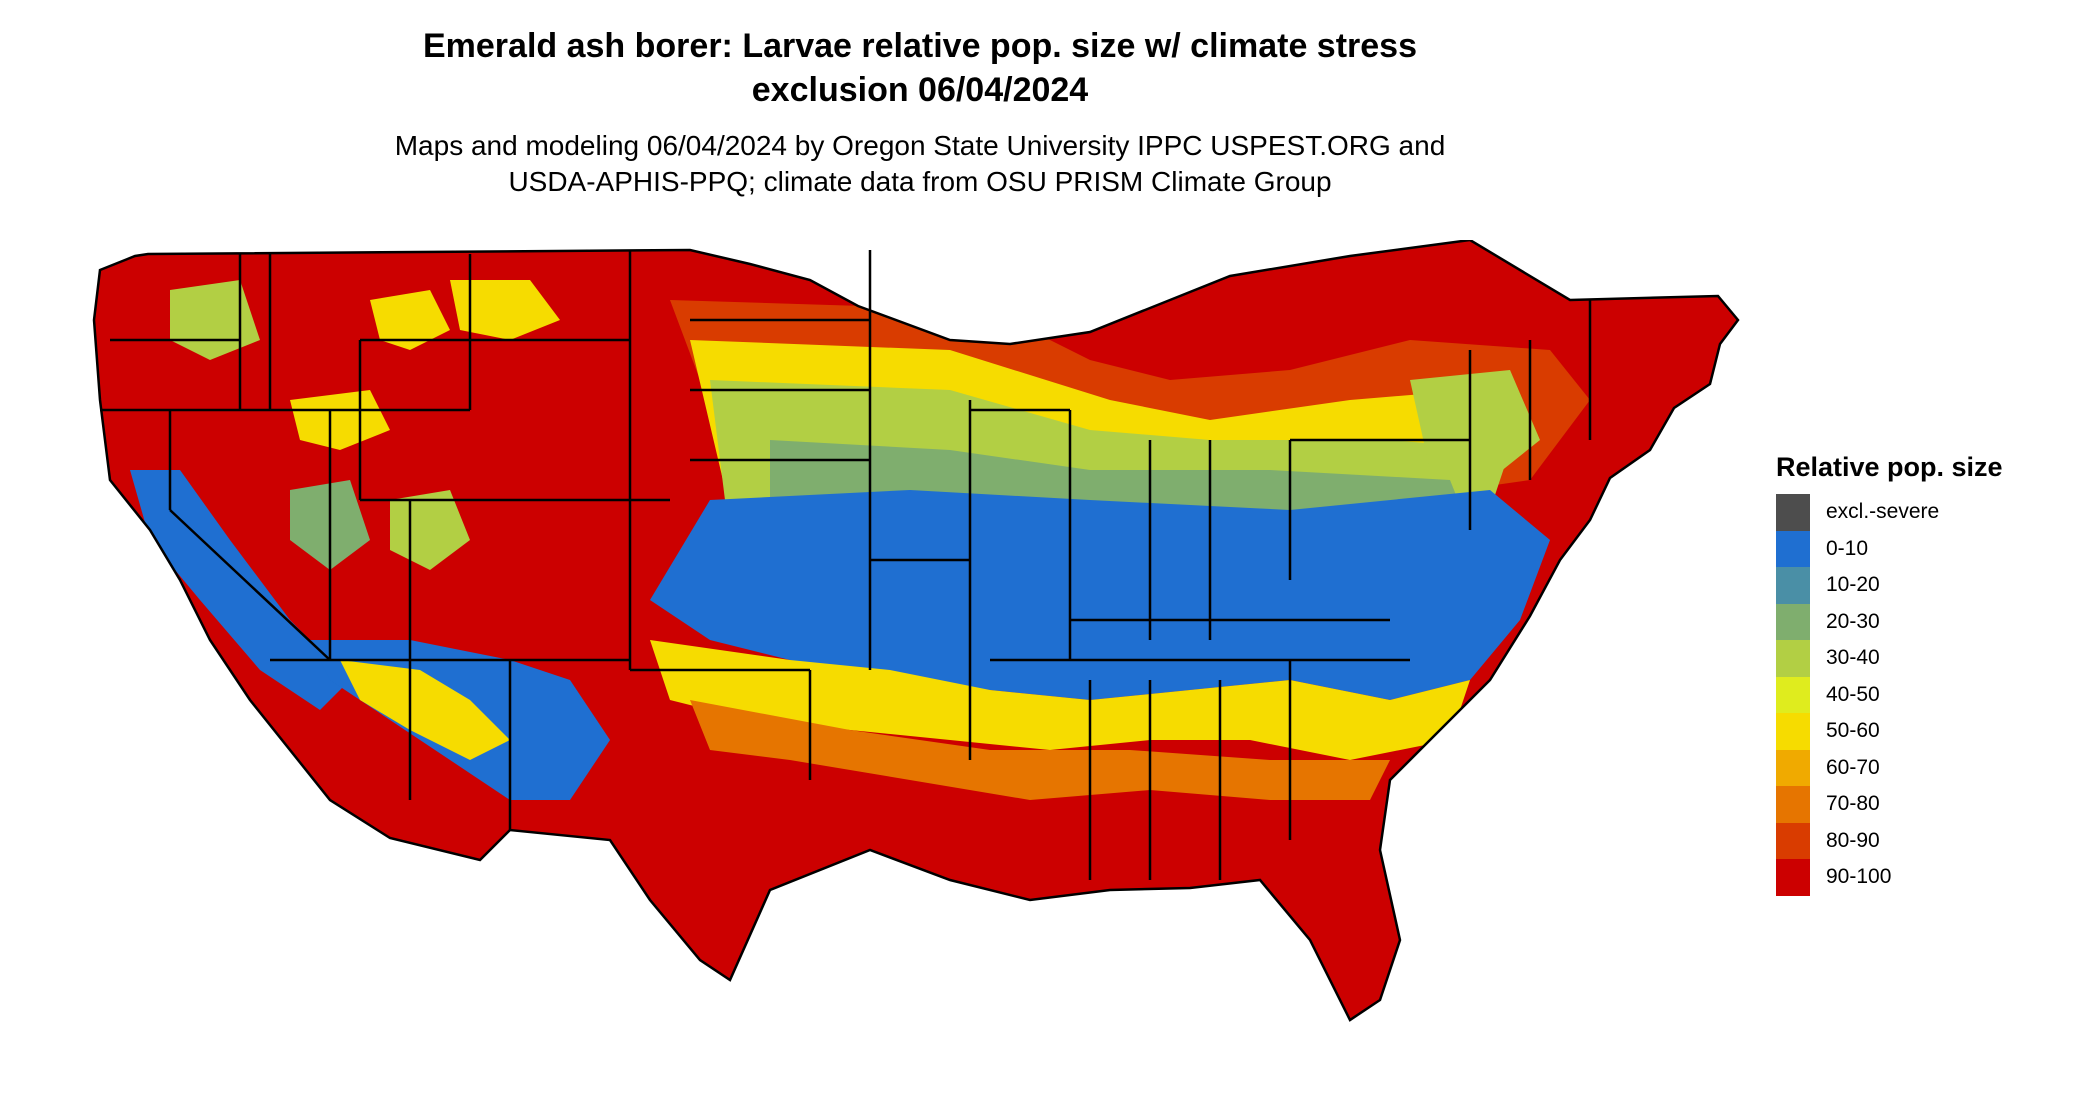  Describe the element at coordinates (1853, 585) in the screenshot. I see `legend-label: 10-20` at that location.